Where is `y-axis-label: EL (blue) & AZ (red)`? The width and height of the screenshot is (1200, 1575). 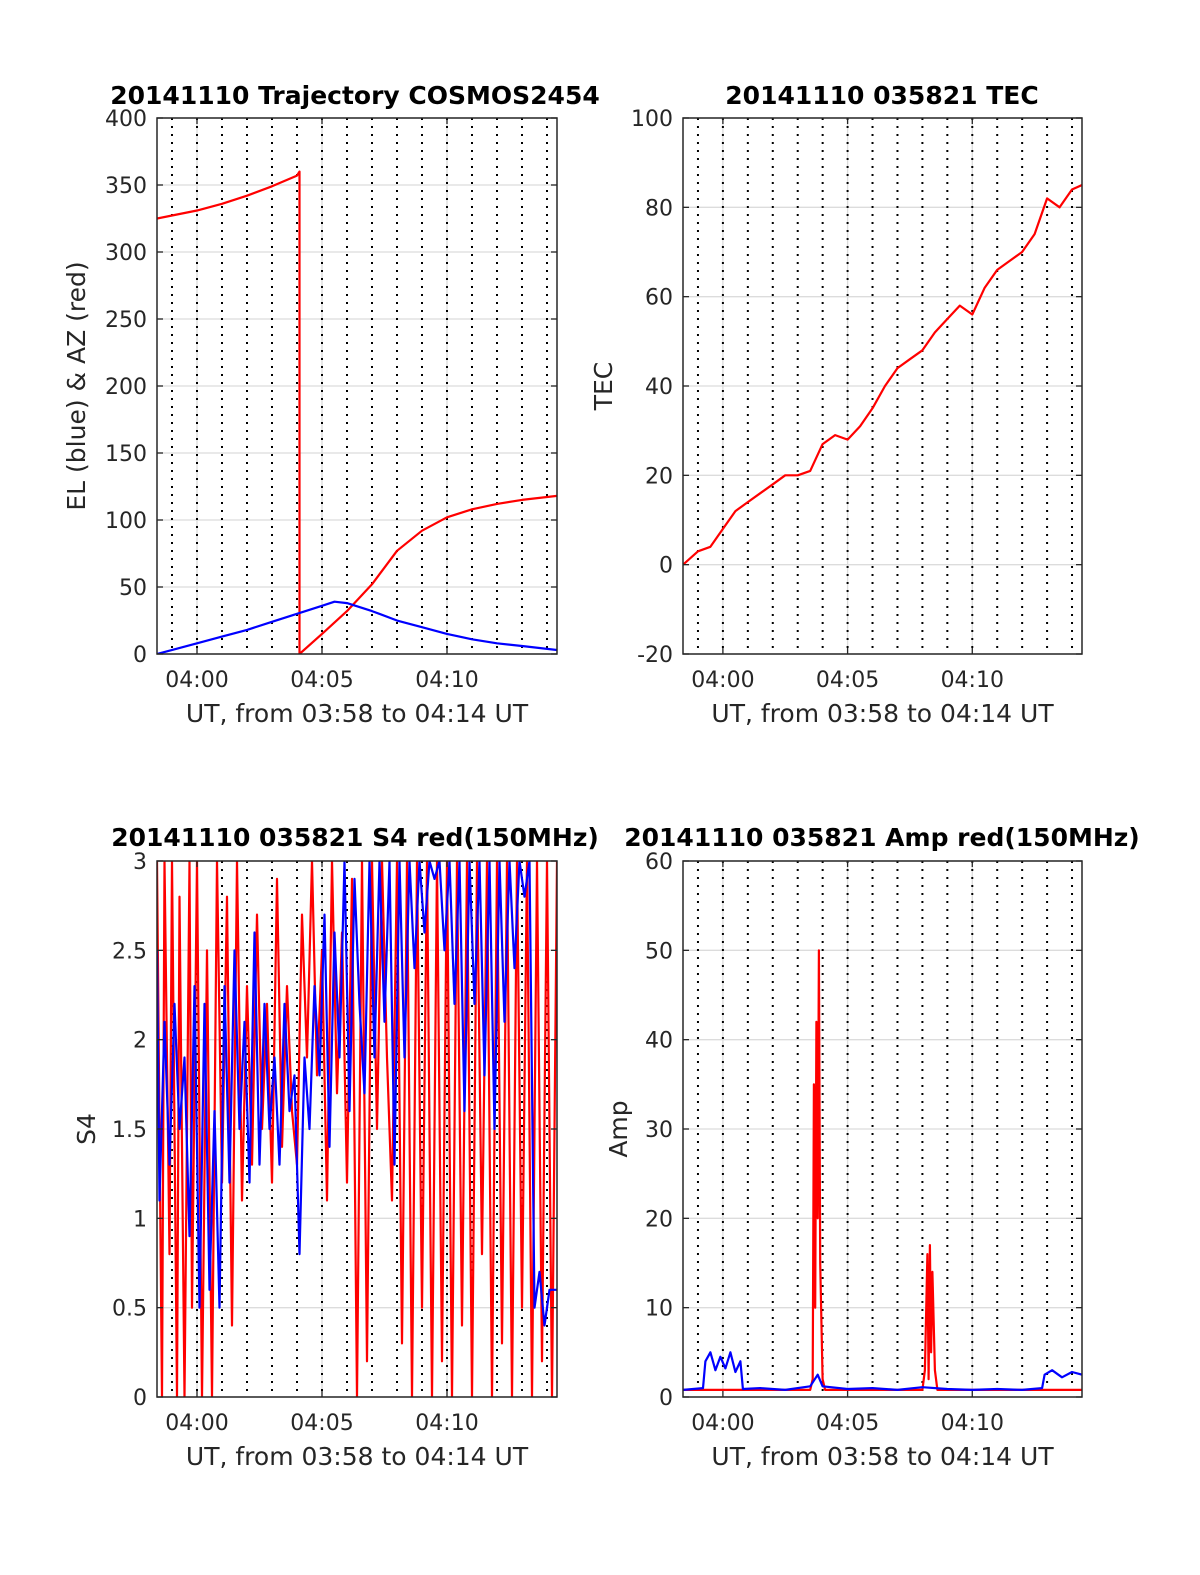
y-axis-label: EL (blue) & AZ (red) is located at coordinates (76, 385).